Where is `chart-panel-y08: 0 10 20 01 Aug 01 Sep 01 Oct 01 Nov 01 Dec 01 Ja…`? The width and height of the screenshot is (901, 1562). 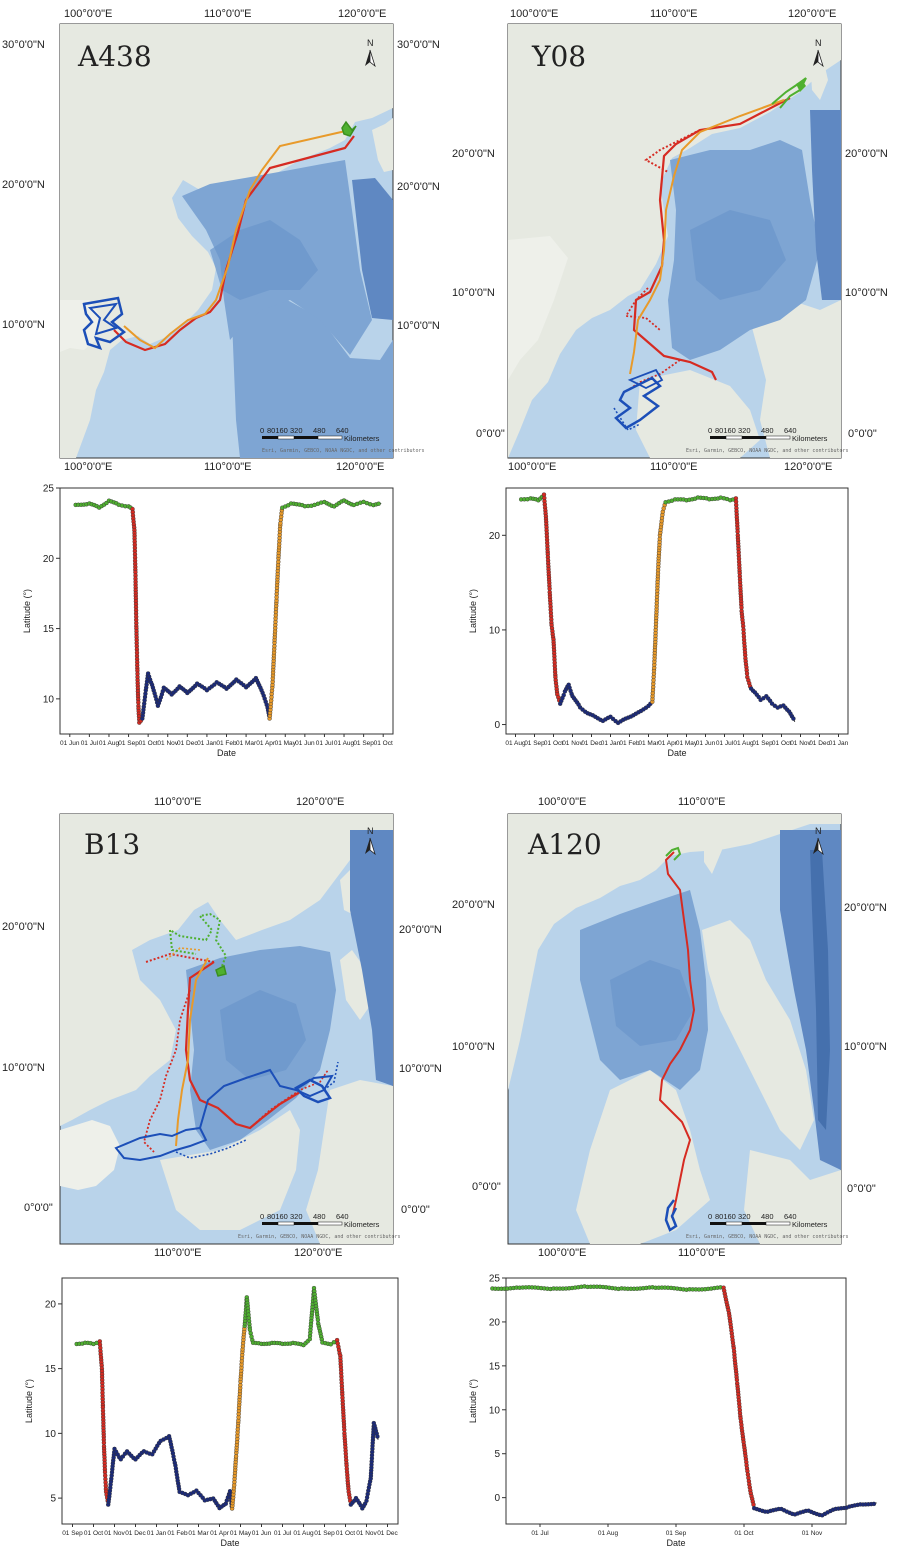
chart-panel-y08: 0 10 20 01 Aug 01 Sep 01 Oct 01 Nov 01 Dec 01 Ja… is located at coordinates (675, 623).